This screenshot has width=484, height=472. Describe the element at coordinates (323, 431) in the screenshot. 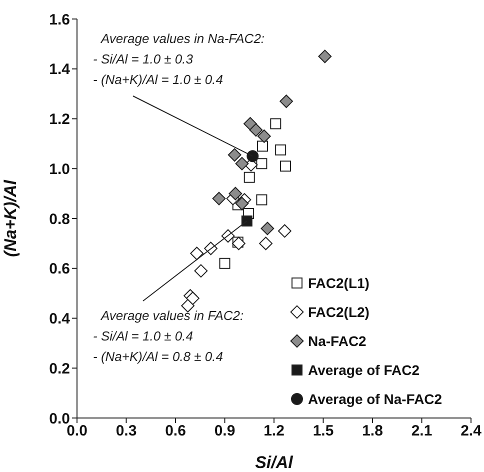

I see `x-tick-label: 1.5` at that location.